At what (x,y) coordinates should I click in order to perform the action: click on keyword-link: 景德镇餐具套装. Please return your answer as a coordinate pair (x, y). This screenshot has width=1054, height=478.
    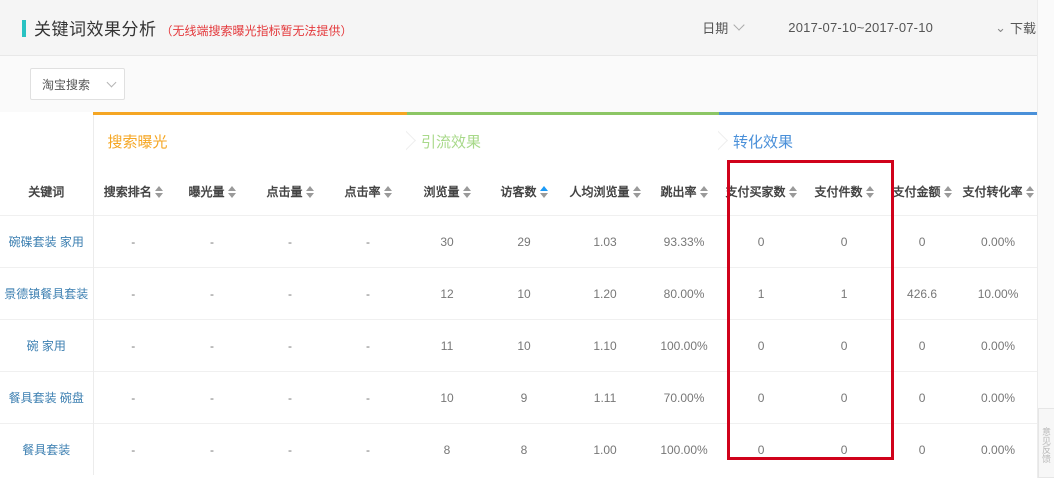
    Looking at the image, I should click on (47, 293).